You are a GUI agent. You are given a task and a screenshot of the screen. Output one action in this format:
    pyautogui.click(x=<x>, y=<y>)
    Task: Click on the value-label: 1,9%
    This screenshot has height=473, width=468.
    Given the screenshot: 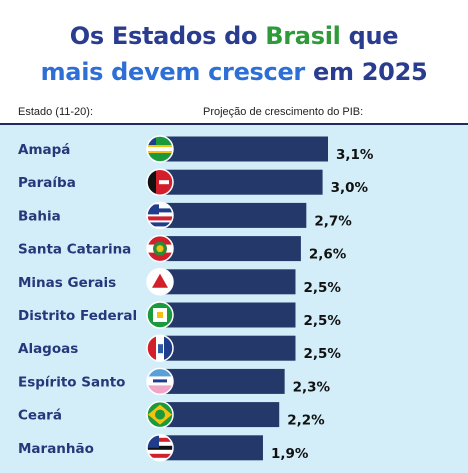 What is the action you would take?
    pyautogui.click(x=290, y=454)
    